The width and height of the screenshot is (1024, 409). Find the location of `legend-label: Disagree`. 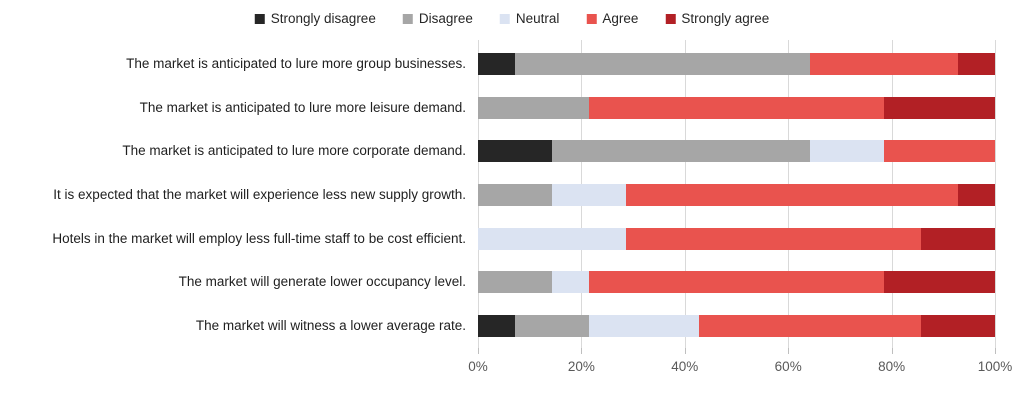

legend-label: Disagree is located at coordinates (445, 18).